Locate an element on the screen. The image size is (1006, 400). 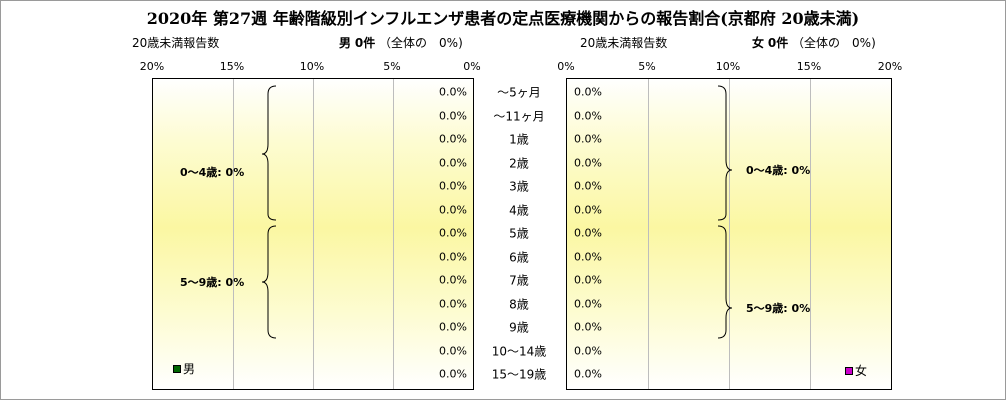
male-group-brace is located at coordinates (269, 212).